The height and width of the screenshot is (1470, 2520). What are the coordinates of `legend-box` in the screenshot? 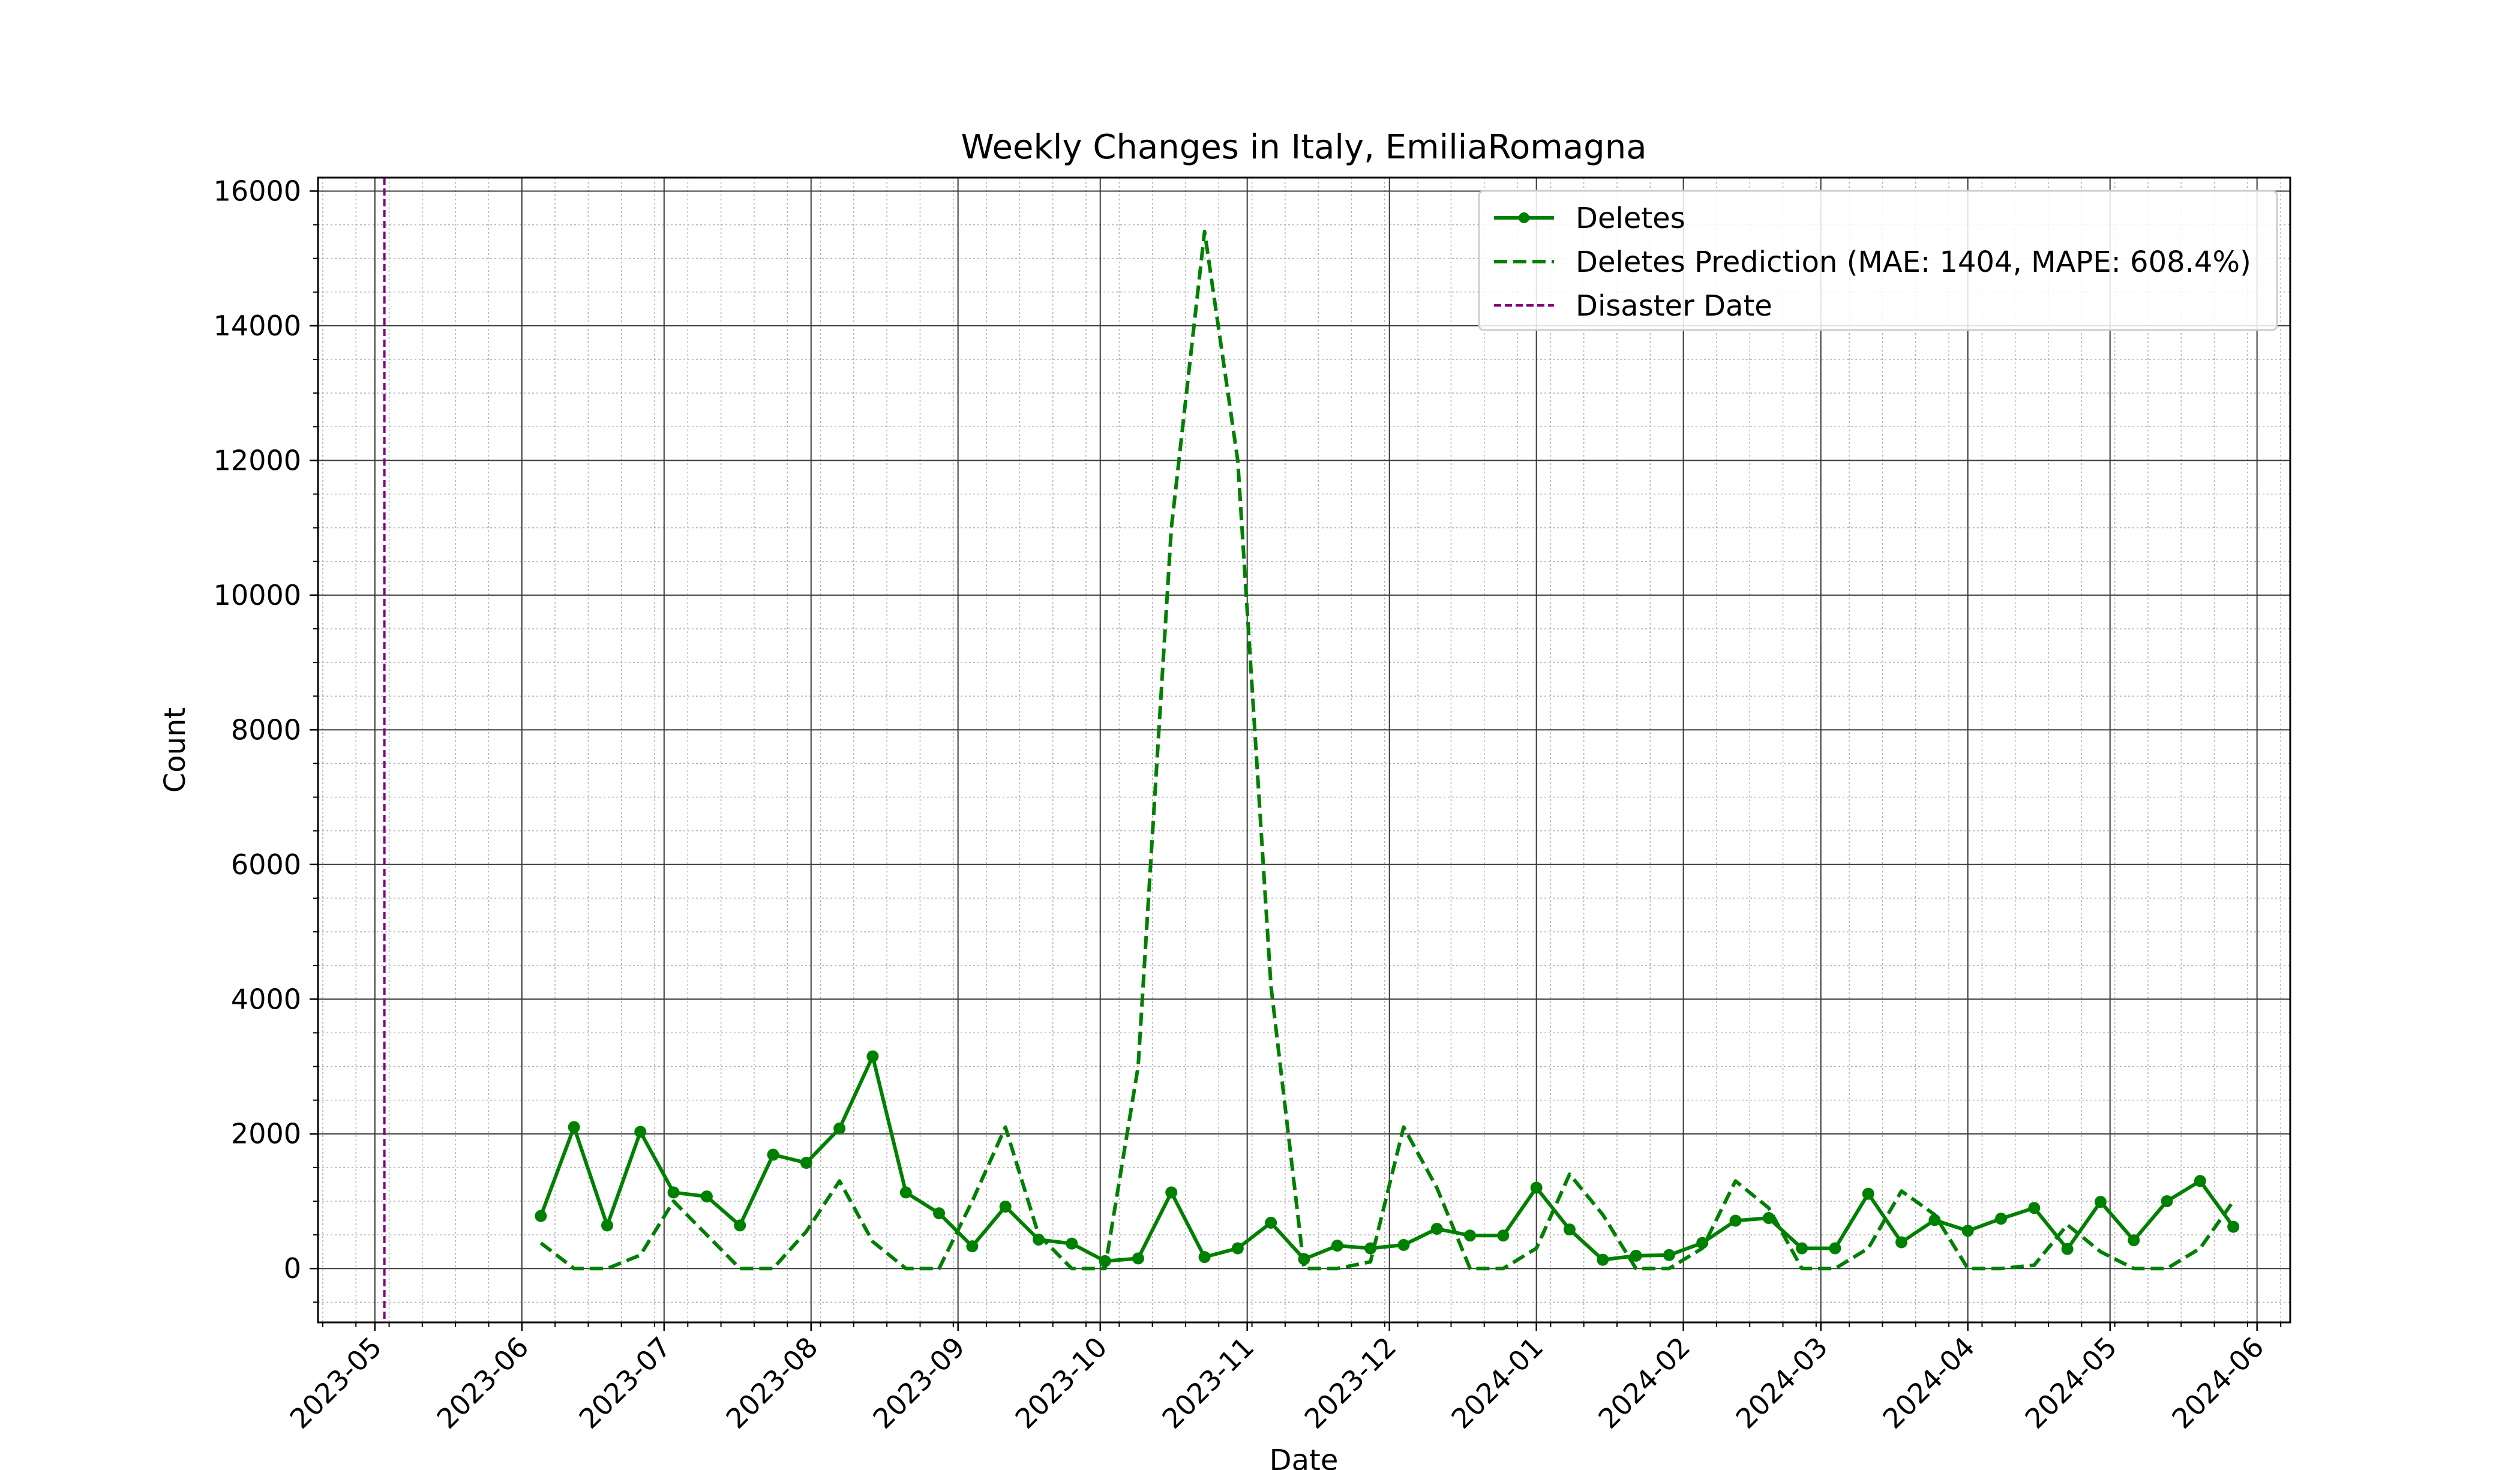 It's located at (1878, 260).